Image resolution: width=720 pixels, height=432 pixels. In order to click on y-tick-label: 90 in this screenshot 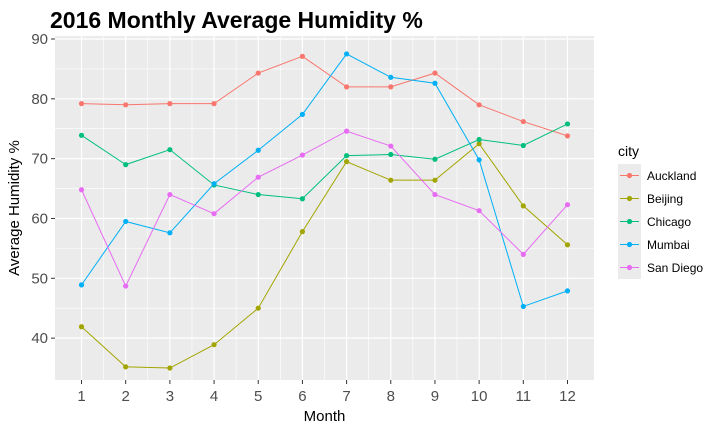, I will do `click(39, 39)`.